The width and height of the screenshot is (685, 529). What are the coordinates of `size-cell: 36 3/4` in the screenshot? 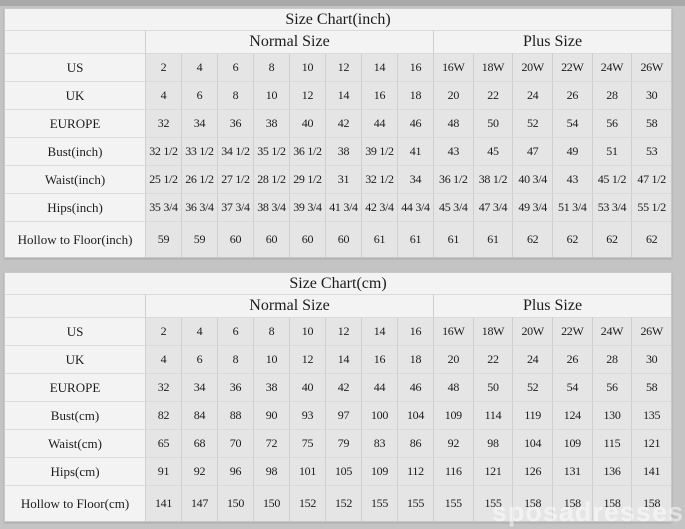 It's located at (199, 207).